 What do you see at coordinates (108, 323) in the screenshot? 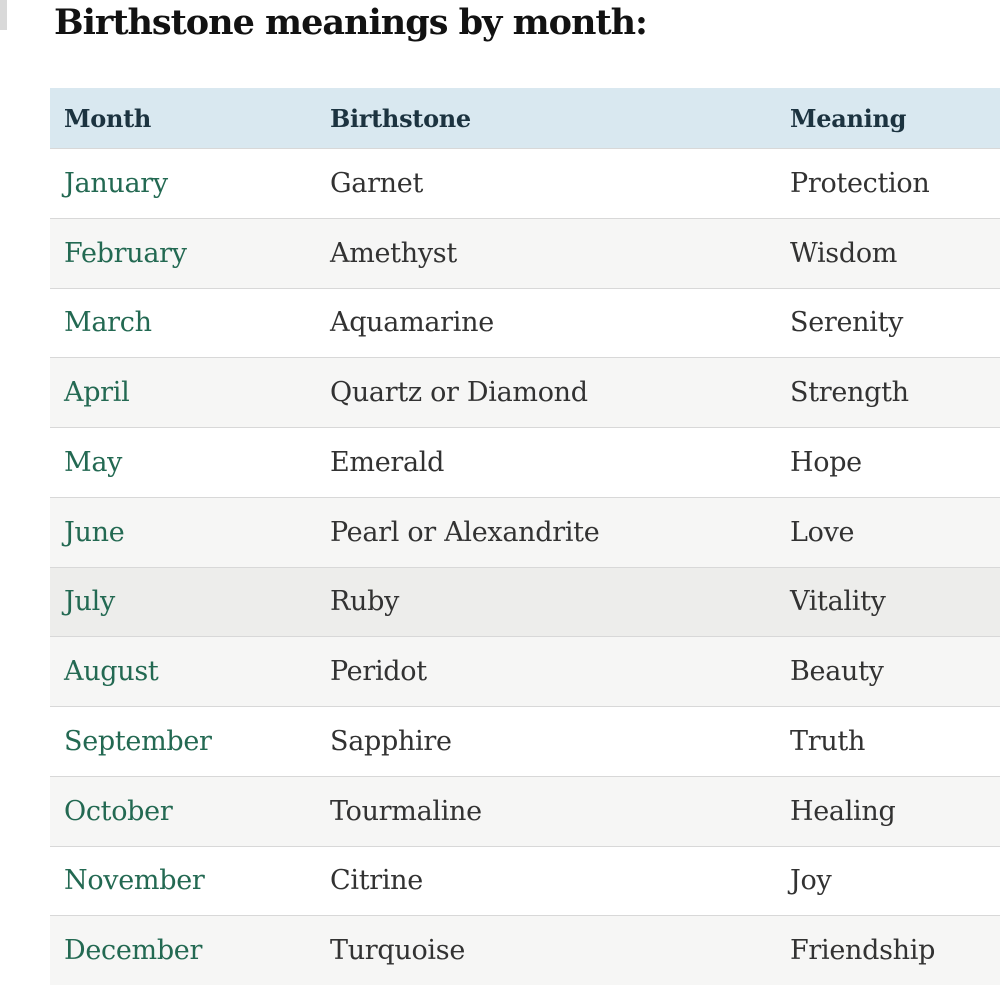
I see `month-link: March` at bounding box center [108, 323].